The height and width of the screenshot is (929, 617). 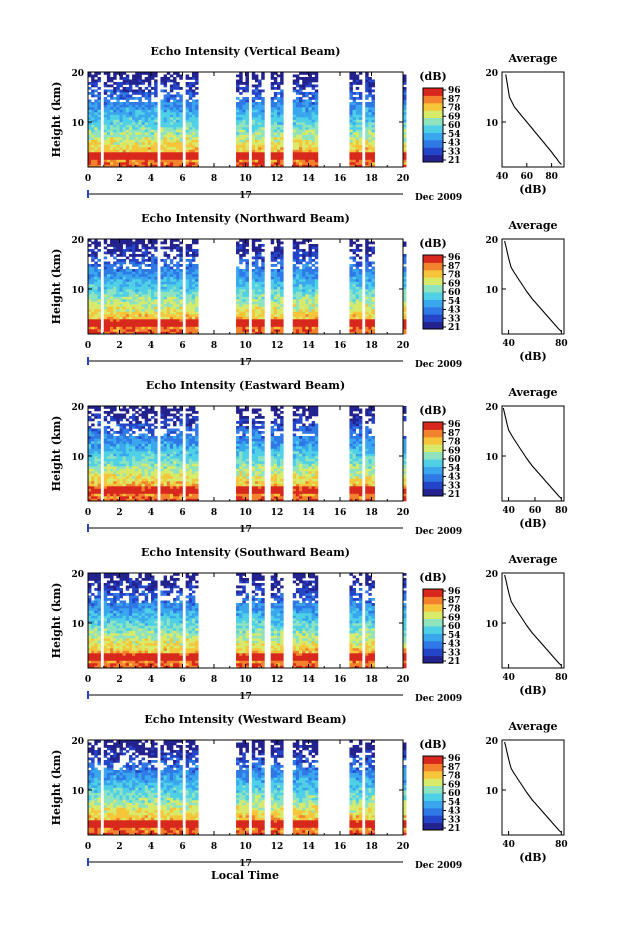 I want to click on average-x-tick-label: 40, so click(x=508, y=344).